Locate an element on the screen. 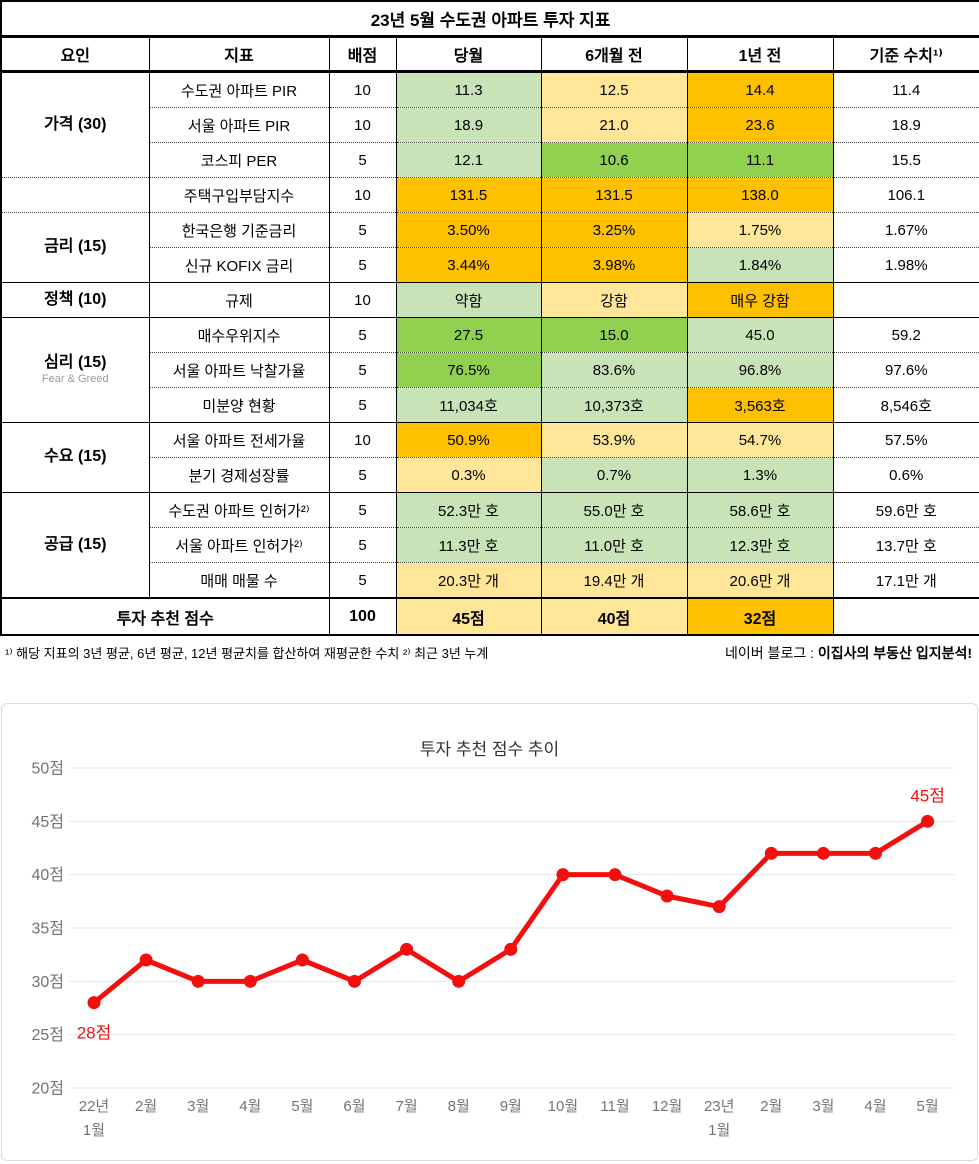 The height and width of the screenshot is (1164, 979). y-axis-tick-label: 45점 is located at coordinates (47, 822).